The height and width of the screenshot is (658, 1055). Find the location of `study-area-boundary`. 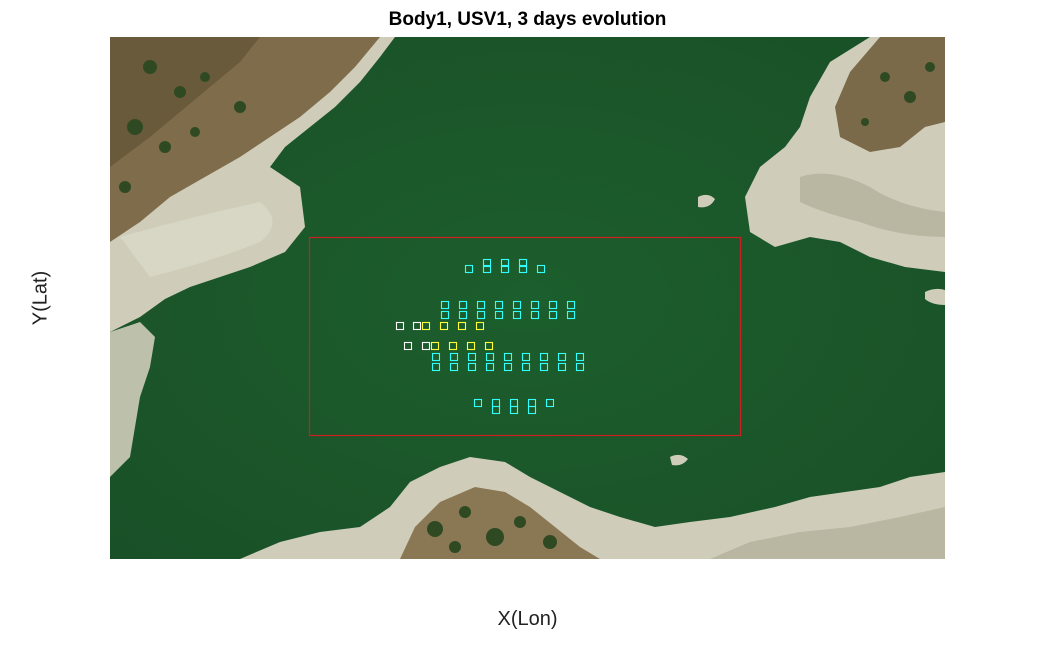

study-area-boundary is located at coordinates (525, 336).